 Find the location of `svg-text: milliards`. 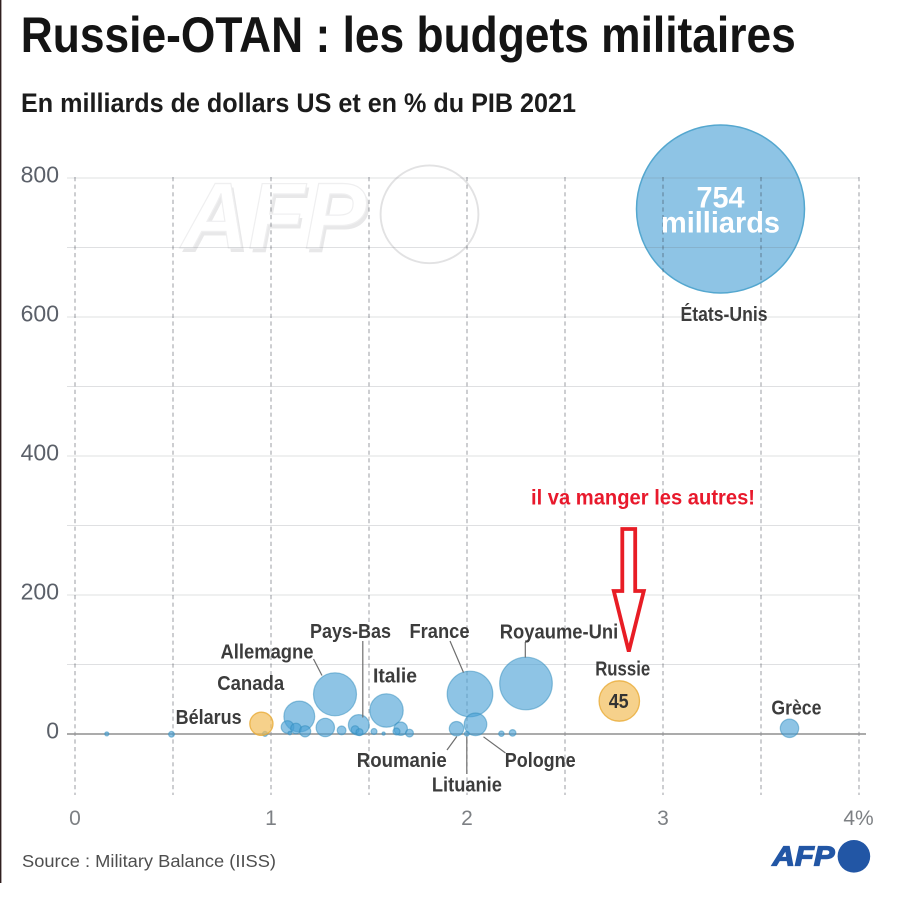

svg-text: milliards is located at coordinates (720, 223).